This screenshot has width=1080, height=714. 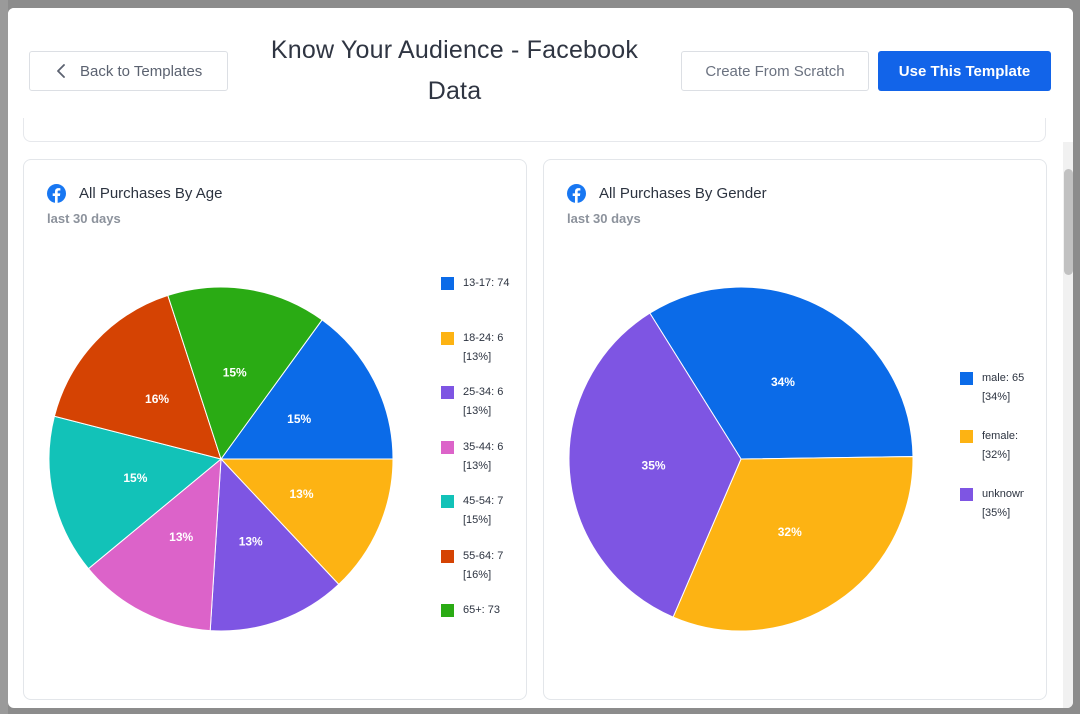 I want to click on card-header: All Purchases By Gender, so click(x=667, y=193).